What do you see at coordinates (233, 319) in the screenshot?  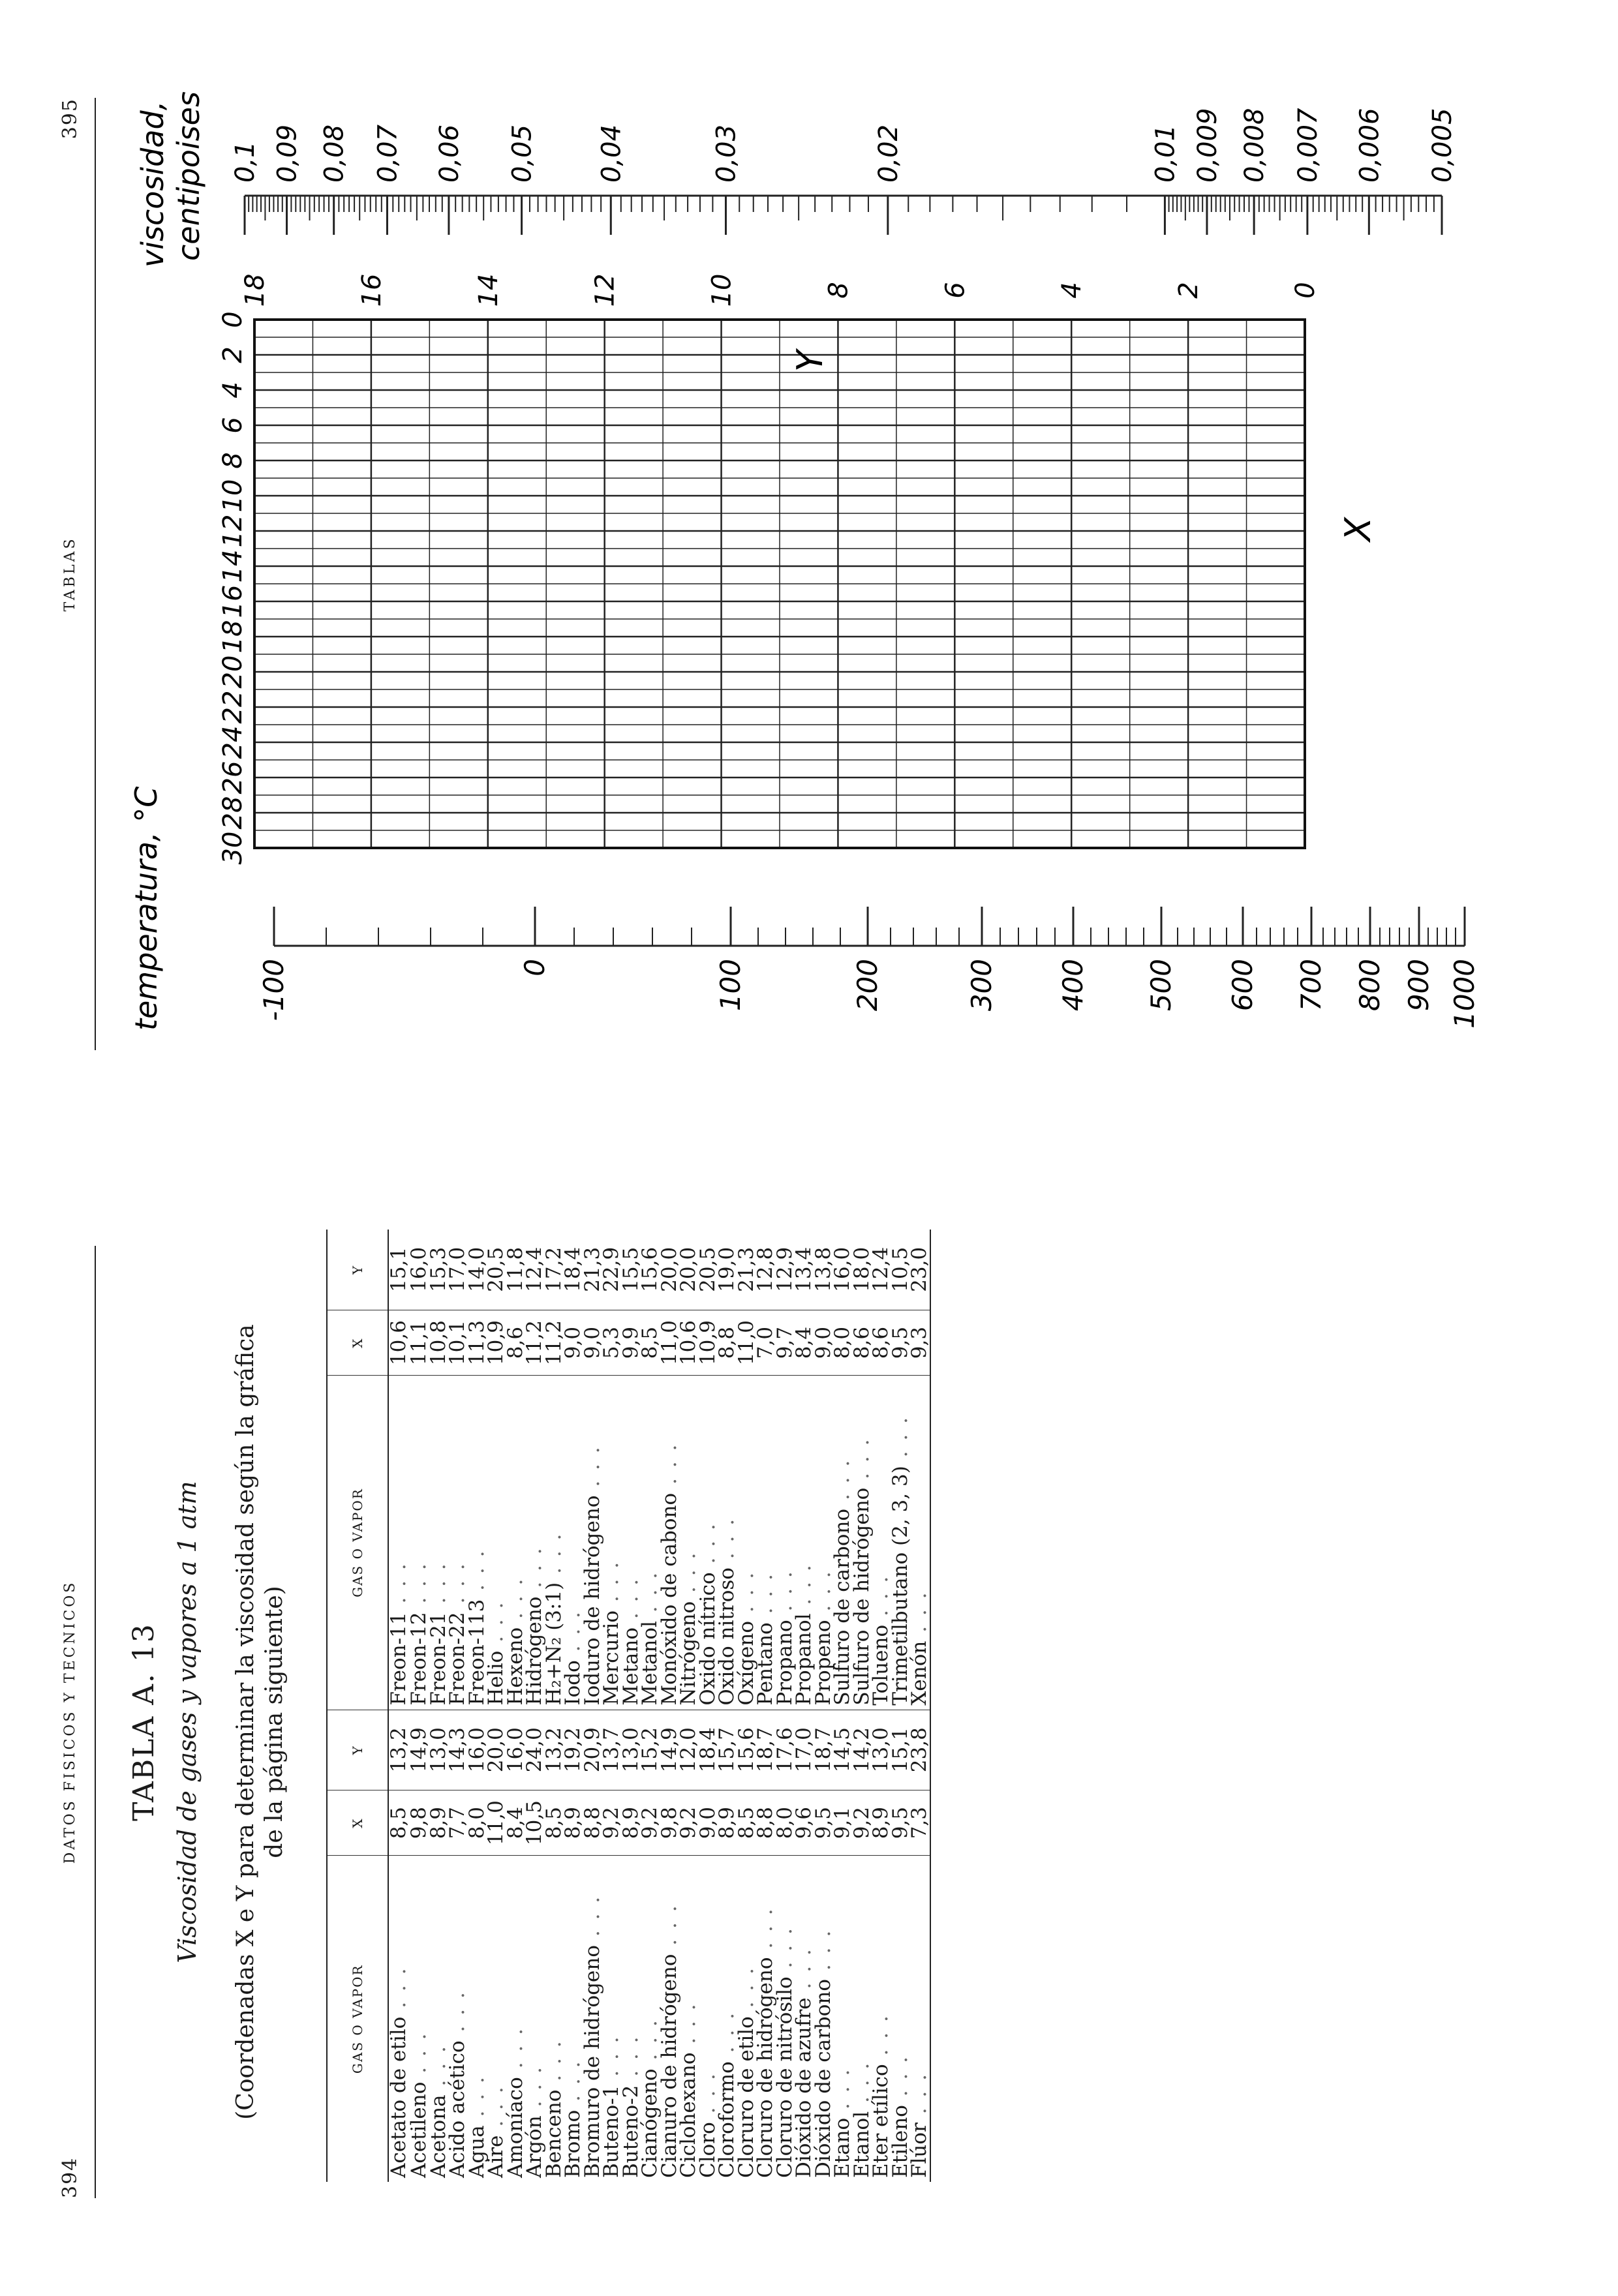 I see `grid-y-tick-label: 0` at bounding box center [233, 319].